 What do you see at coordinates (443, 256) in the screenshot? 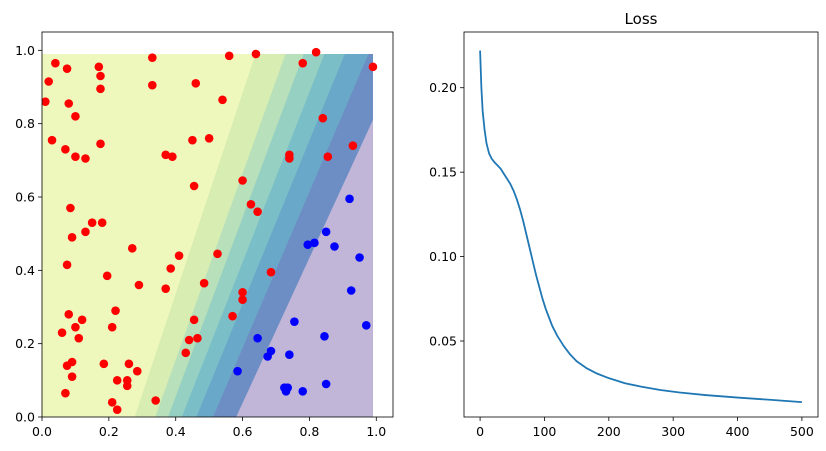
I see `y-tick-label: 0.10` at bounding box center [443, 256].